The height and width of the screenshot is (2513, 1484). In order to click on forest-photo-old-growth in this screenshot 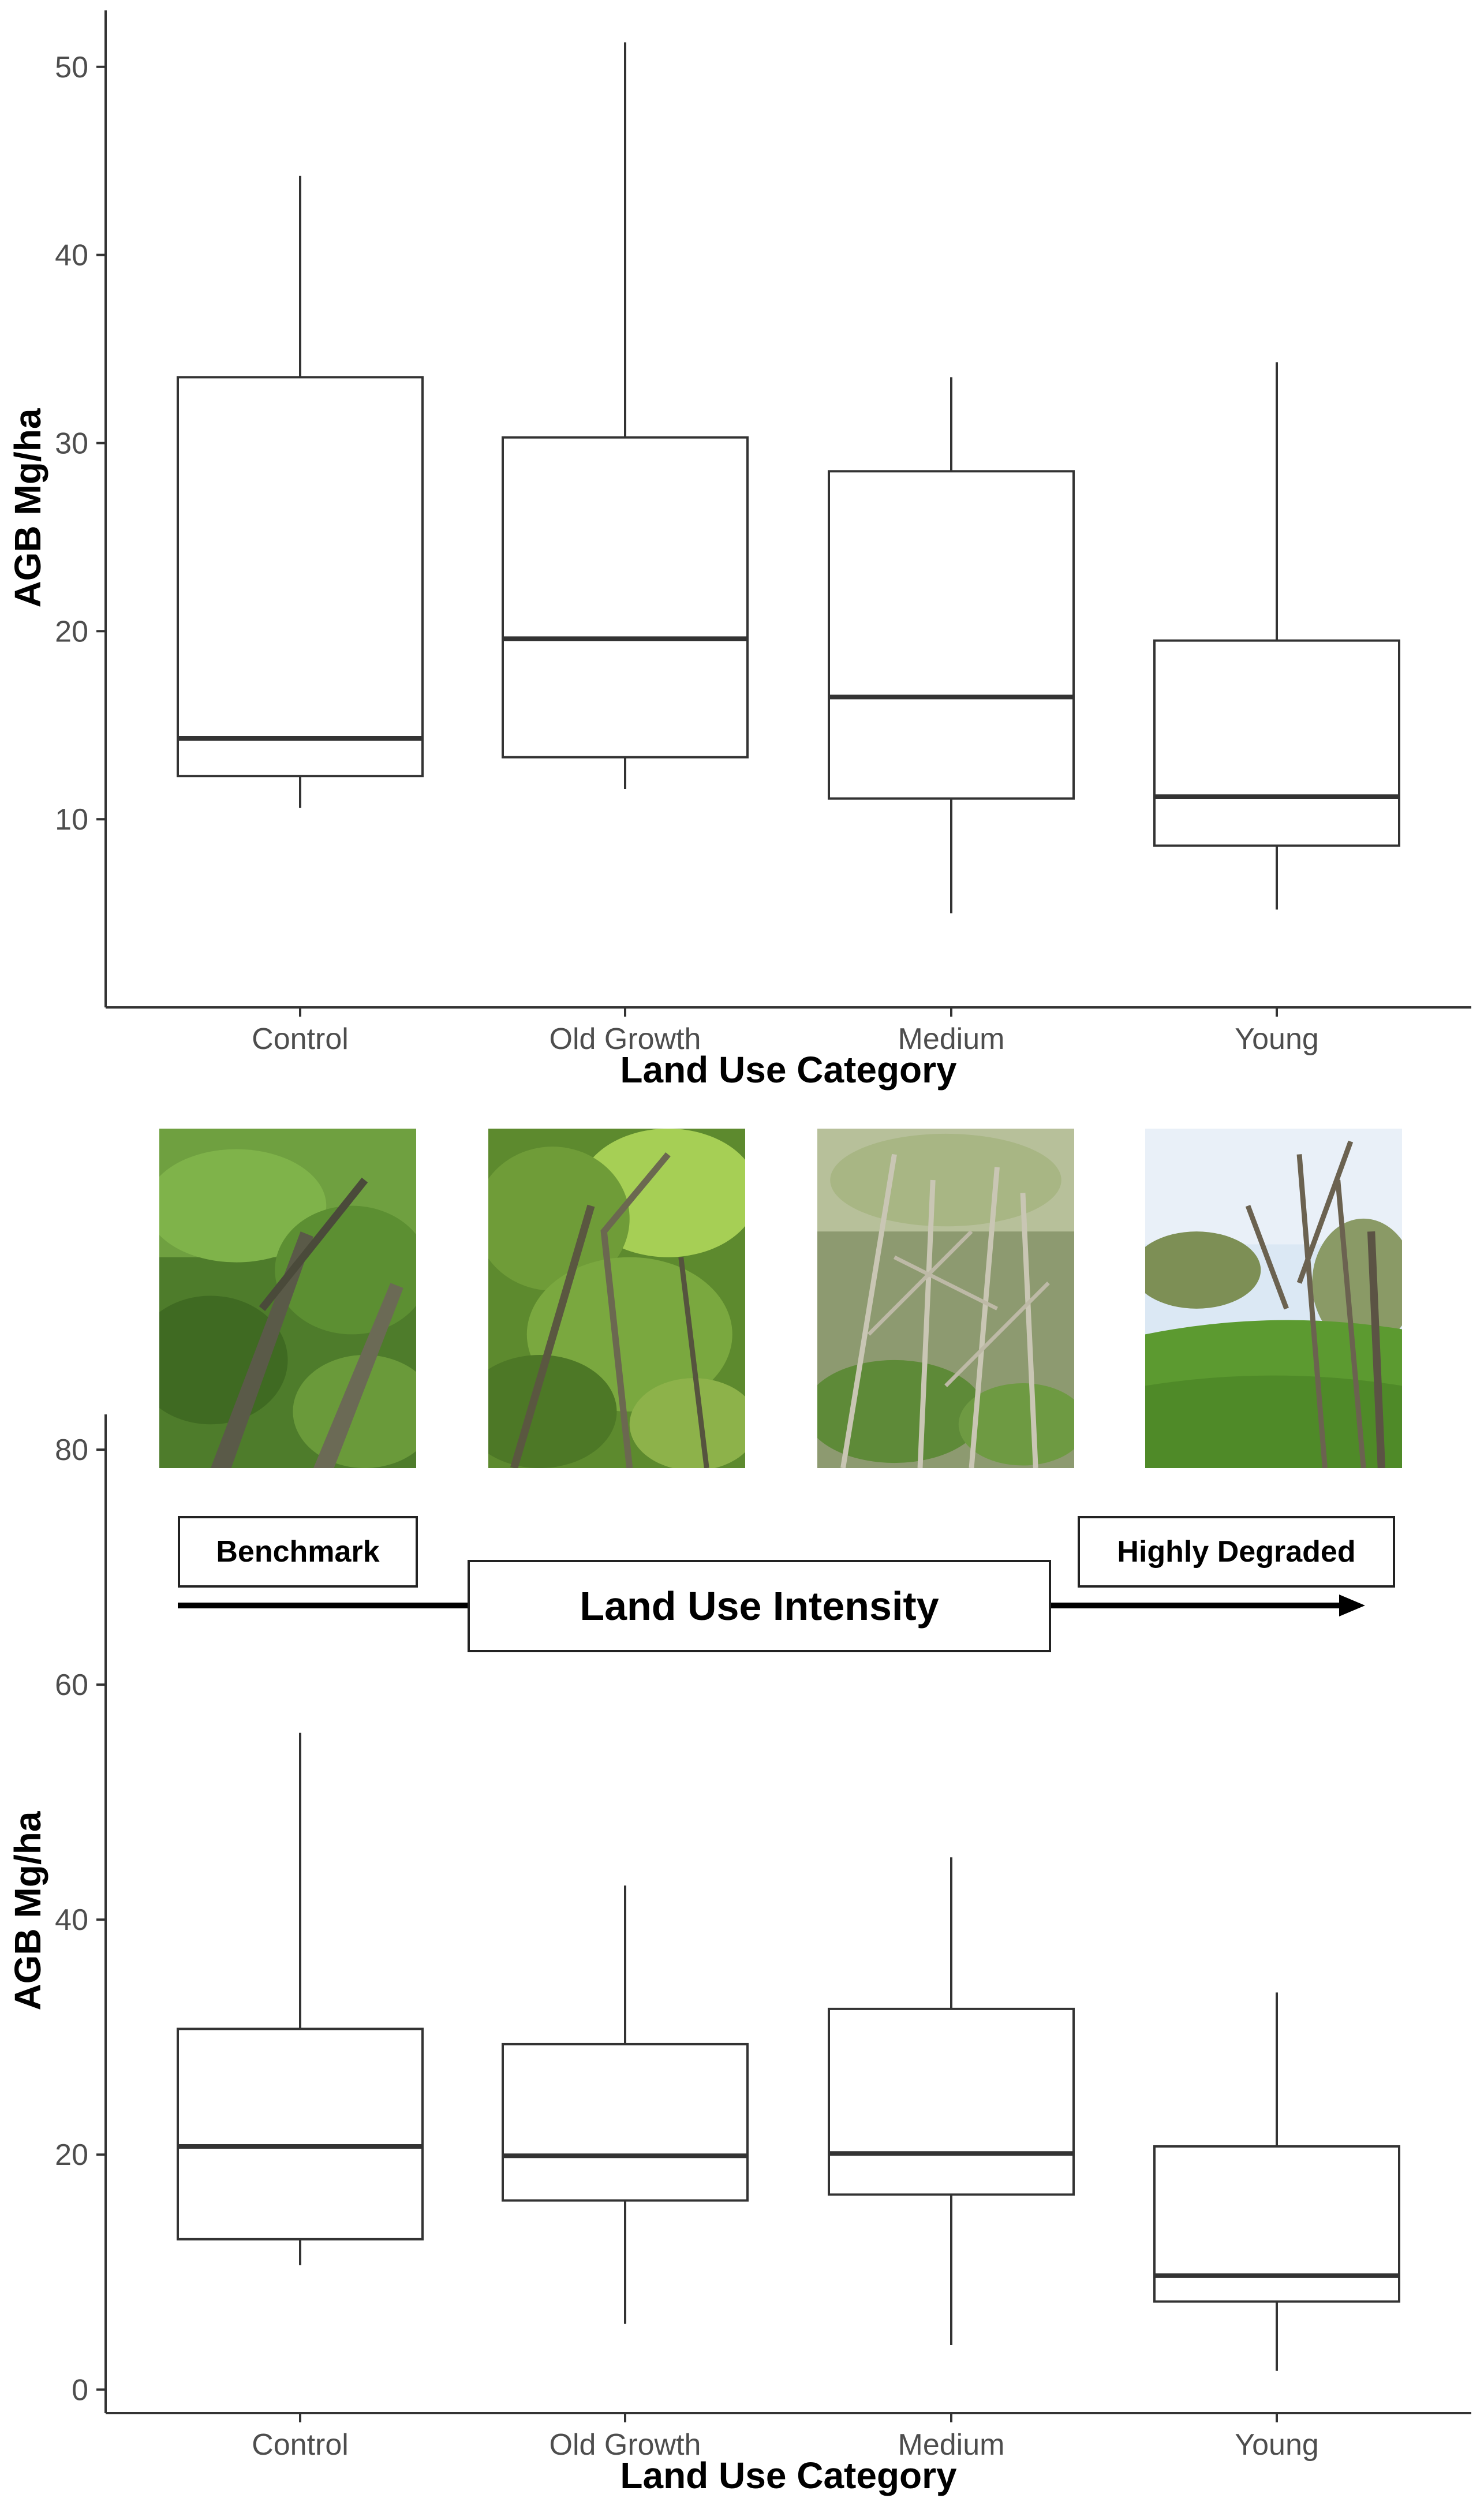, I will do `click(616, 1298)`.